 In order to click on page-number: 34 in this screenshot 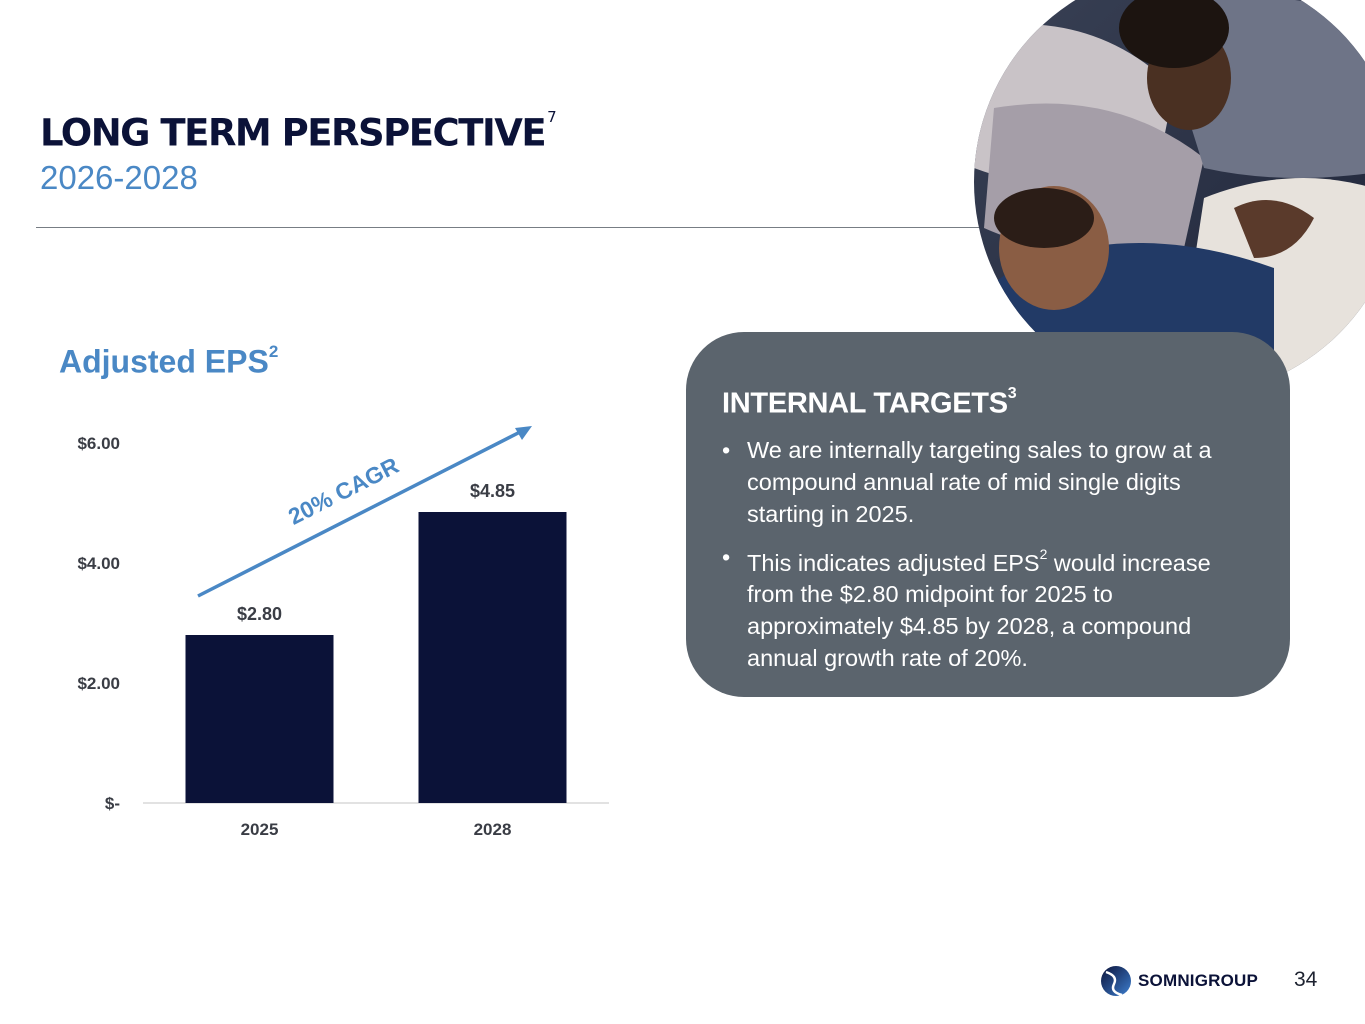, I will do `click(1306, 979)`.